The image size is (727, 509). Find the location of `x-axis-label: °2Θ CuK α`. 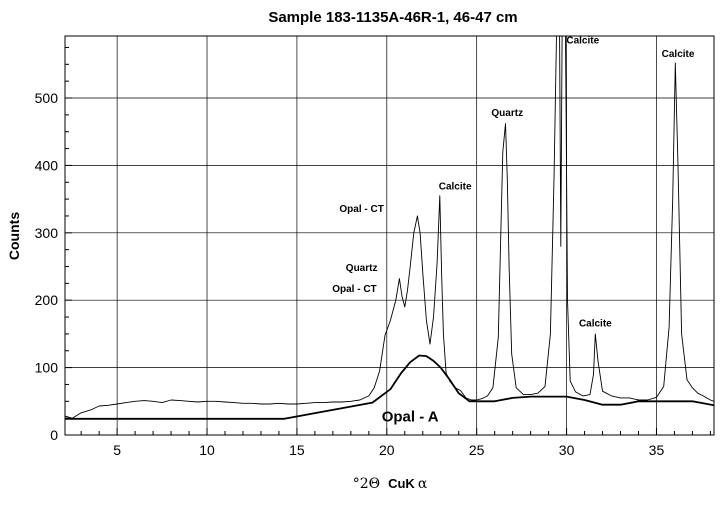

x-axis-label: °2Θ CuK α is located at coordinates (390, 484).